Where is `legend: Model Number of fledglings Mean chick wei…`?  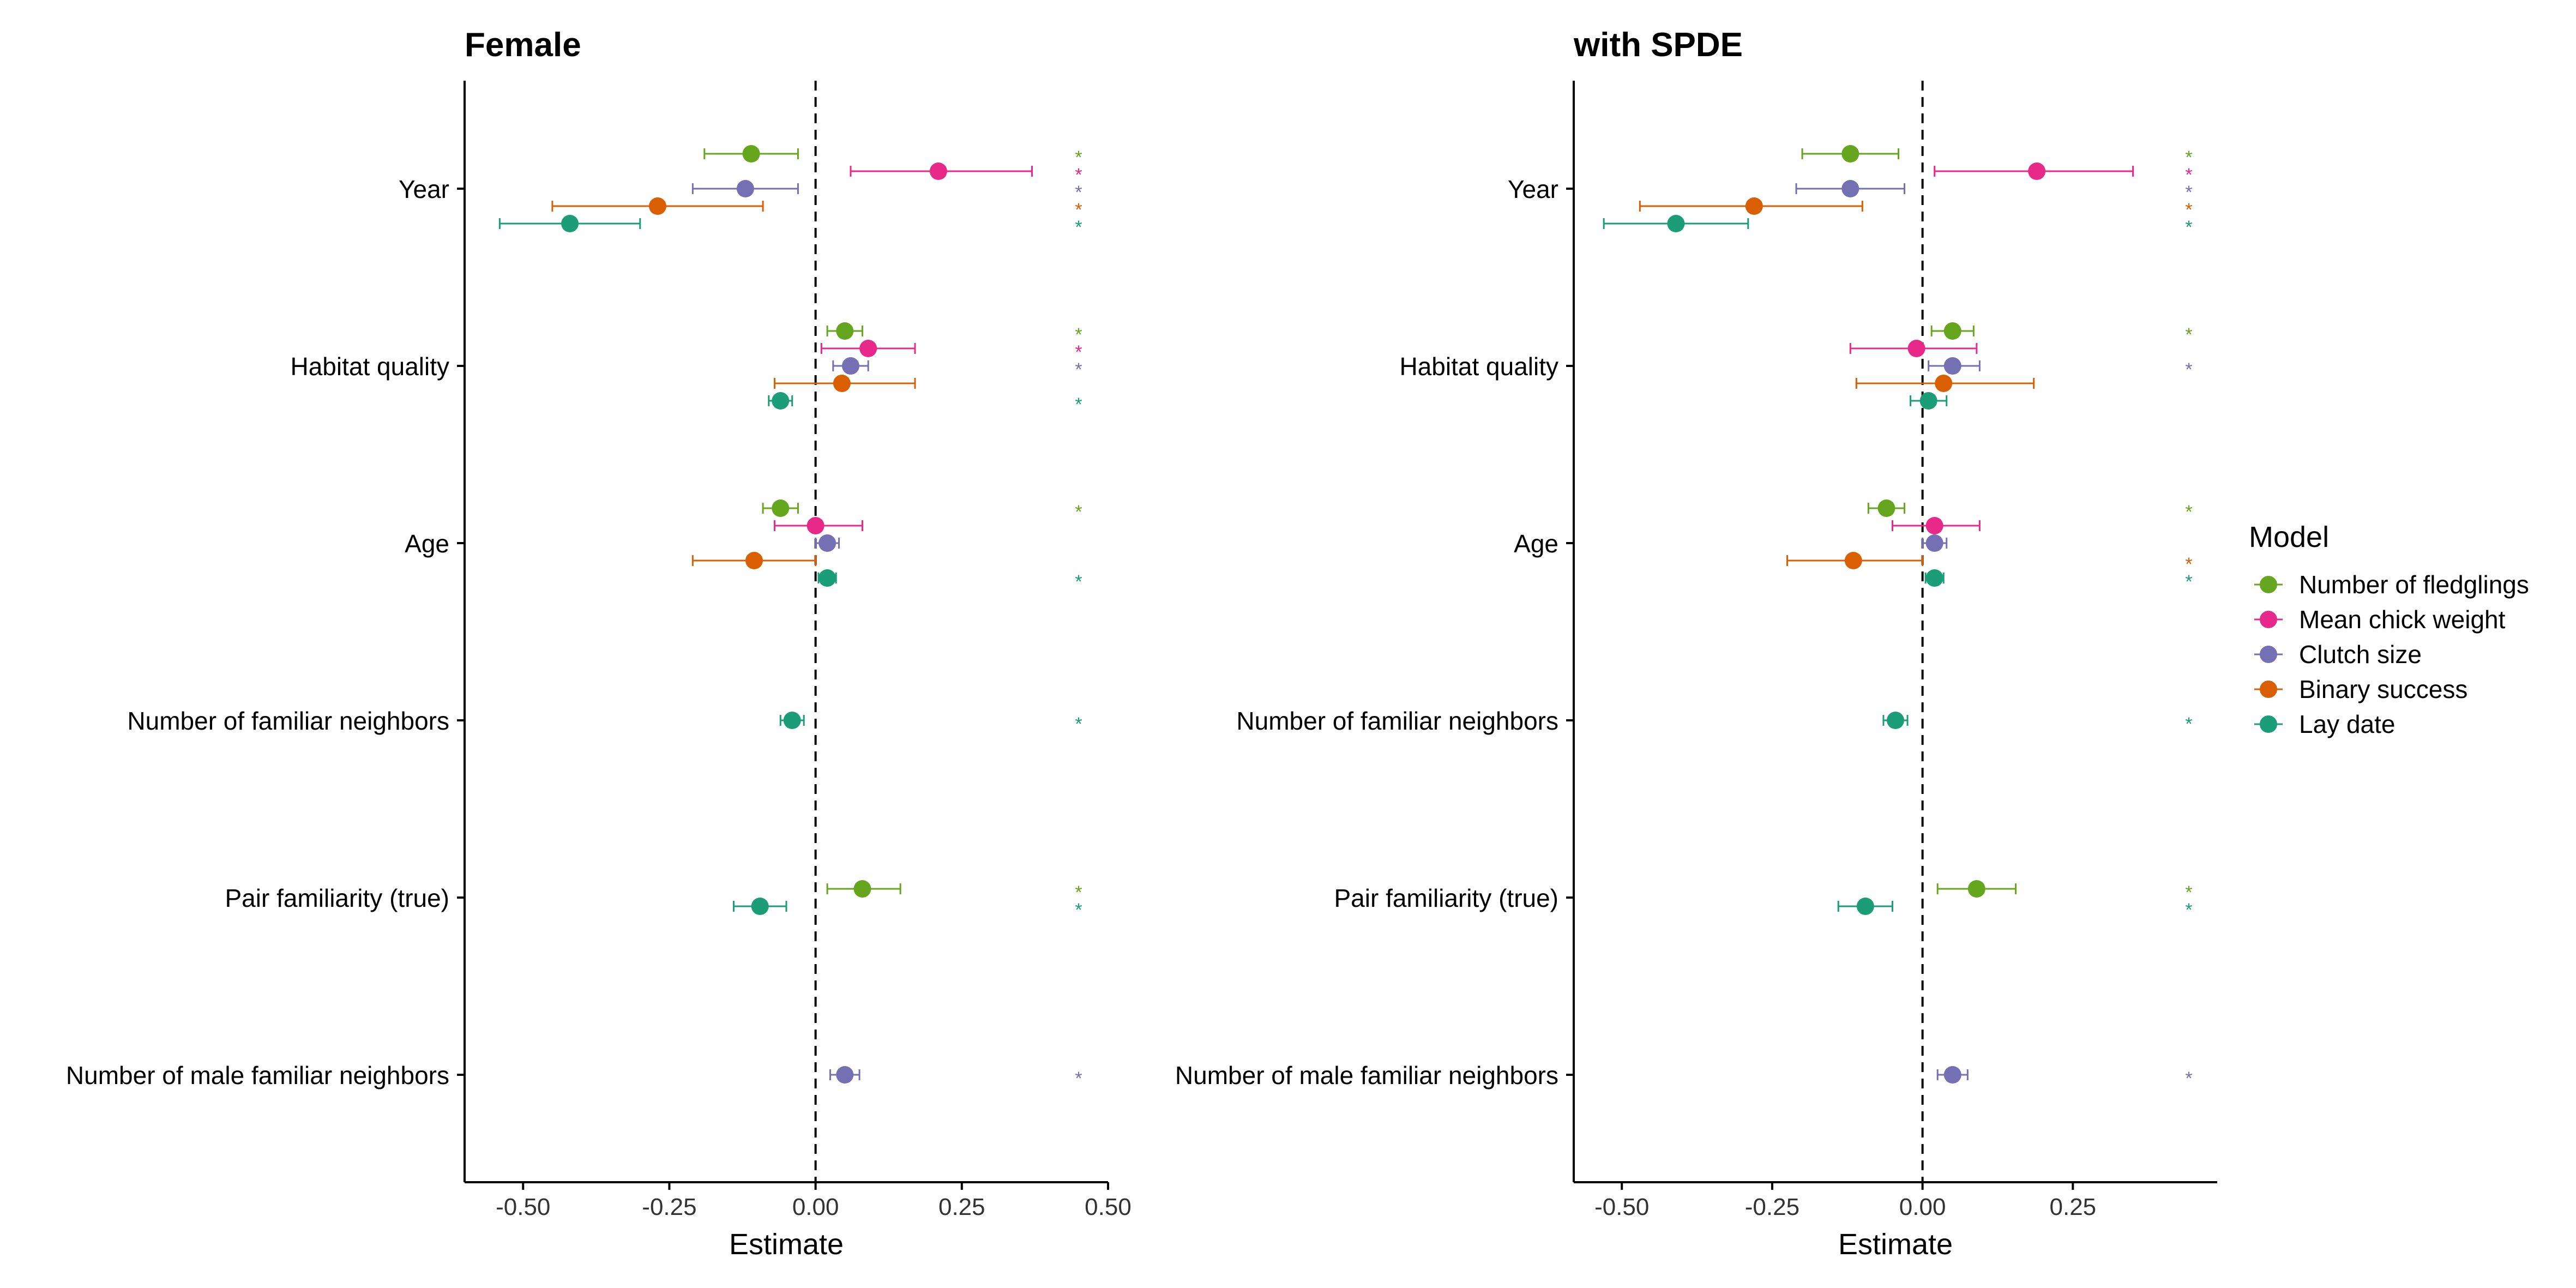 legend: Model Number of fledglings Mean chick wei… is located at coordinates (2389, 629).